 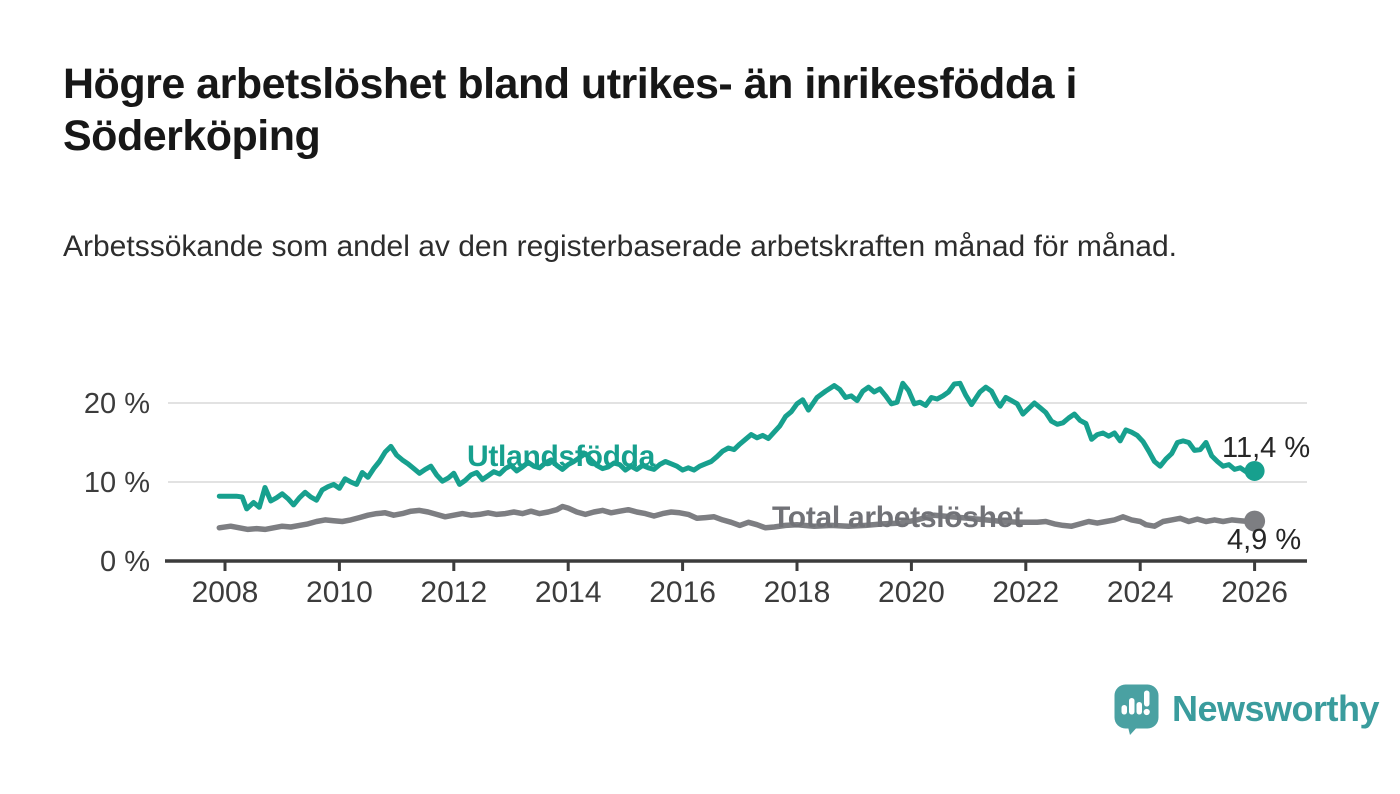 What do you see at coordinates (797, 592) in the screenshot?
I see `x-tick-label-2018: 2018` at bounding box center [797, 592].